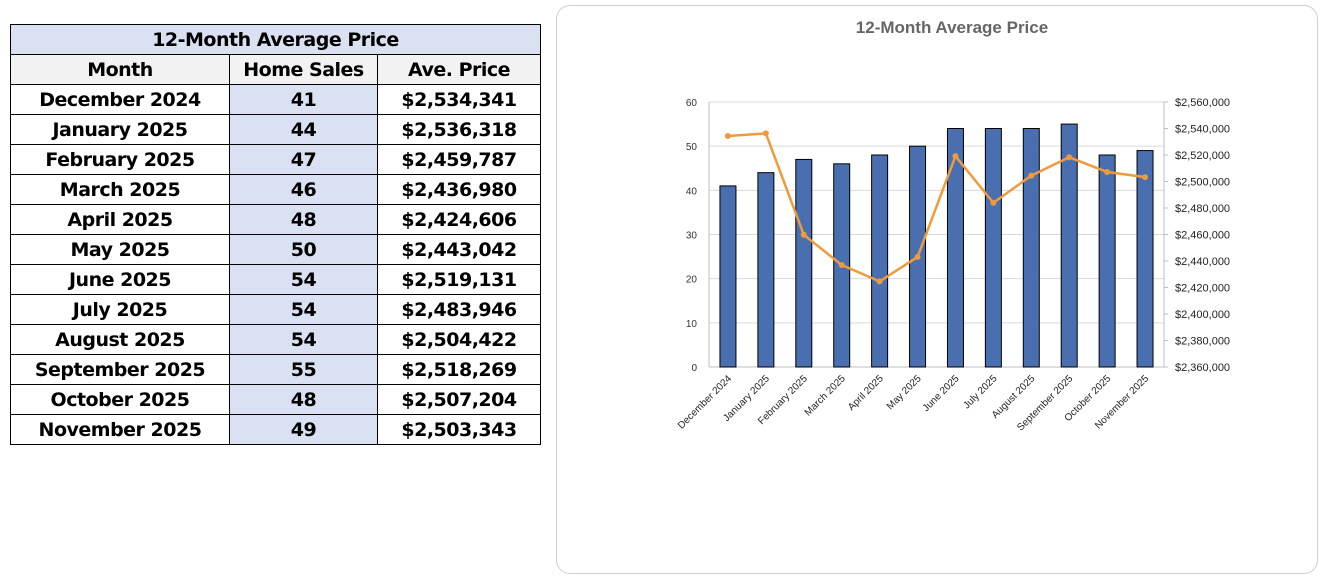  Describe the element at coordinates (120, 309) in the screenshot. I see `cell-month: July 2025` at that location.